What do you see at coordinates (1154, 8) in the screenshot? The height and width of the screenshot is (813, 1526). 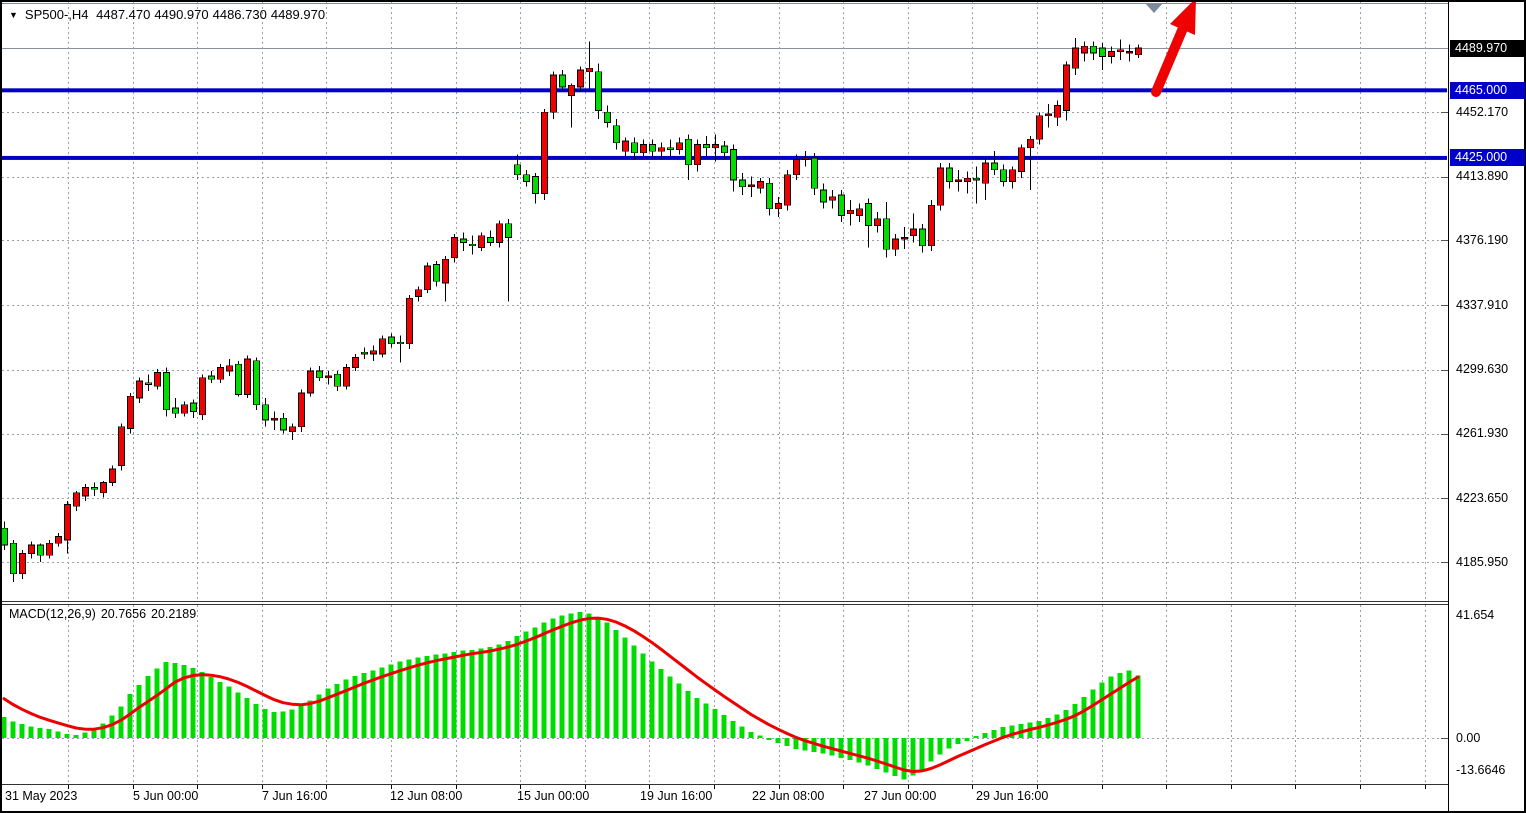 I see `marker-triangle-icon` at bounding box center [1154, 8].